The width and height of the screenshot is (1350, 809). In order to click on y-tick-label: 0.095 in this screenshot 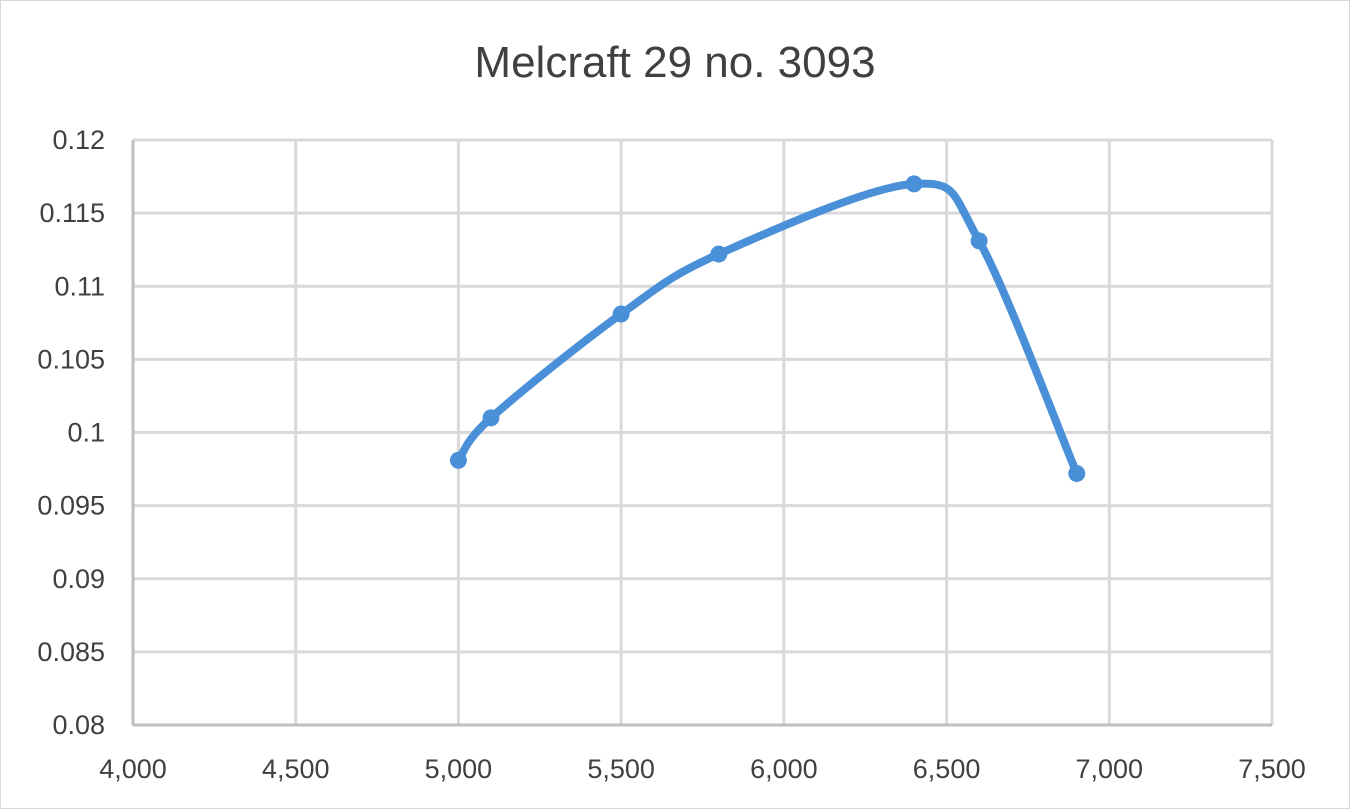, I will do `click(71, 506)`.